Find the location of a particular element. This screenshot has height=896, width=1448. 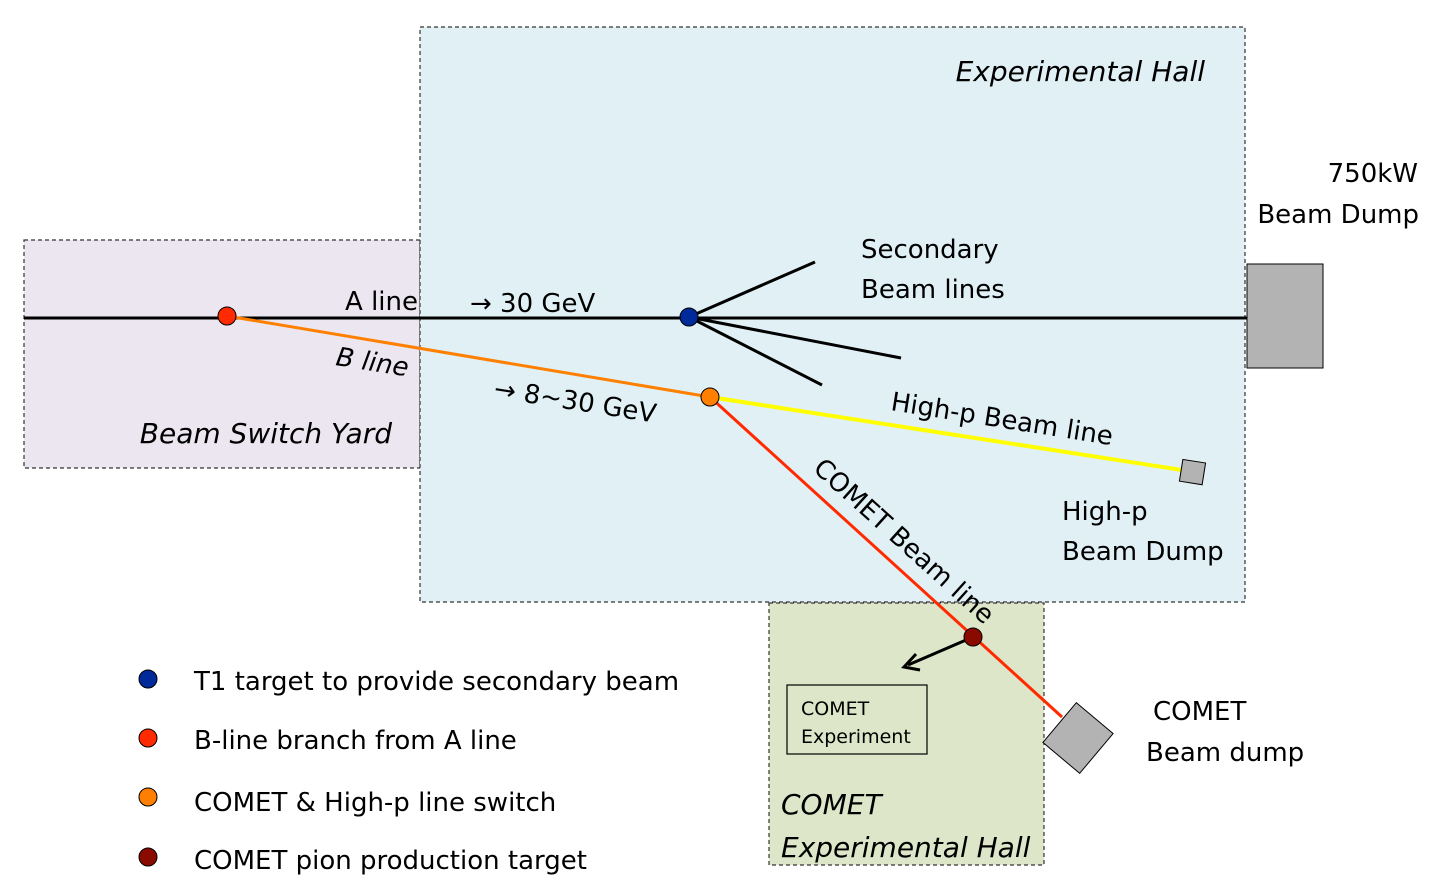

comet-experiment-label-1: COMET is located at coordinates (835, 709).